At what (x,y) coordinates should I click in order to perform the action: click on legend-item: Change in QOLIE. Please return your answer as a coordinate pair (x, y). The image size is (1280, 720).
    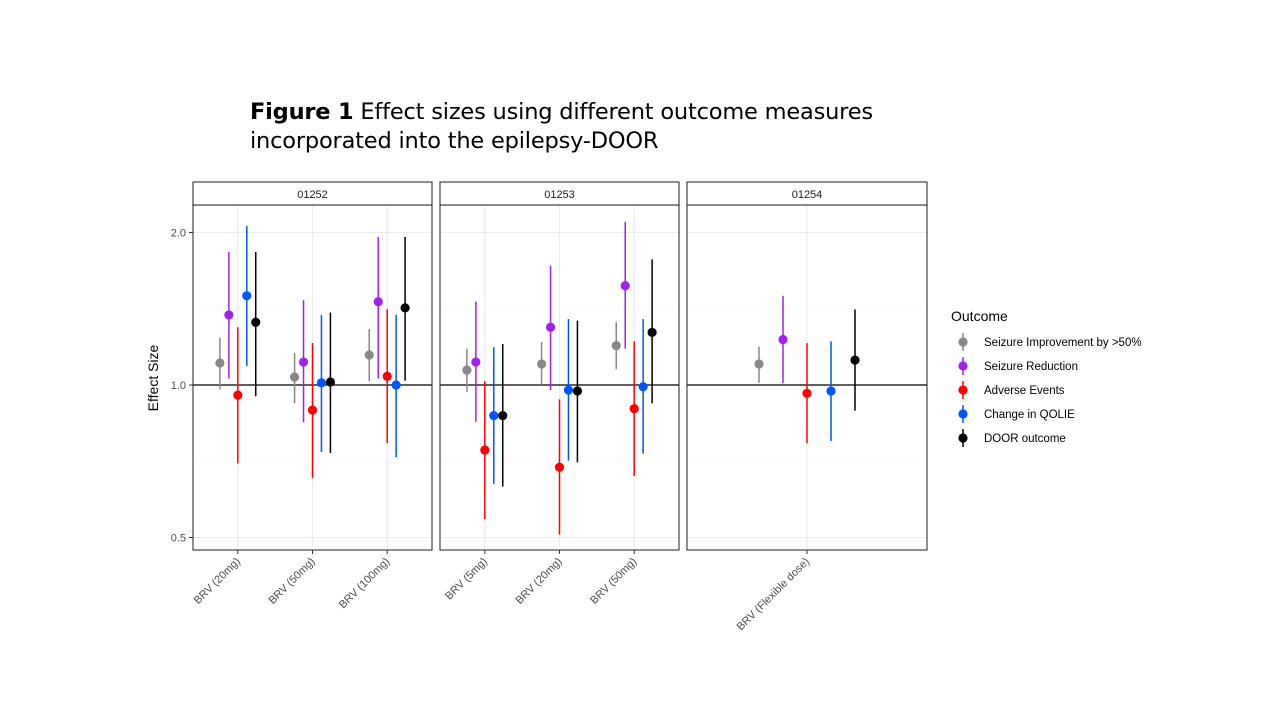
    Looking at the image, I should click on (1016, 414).